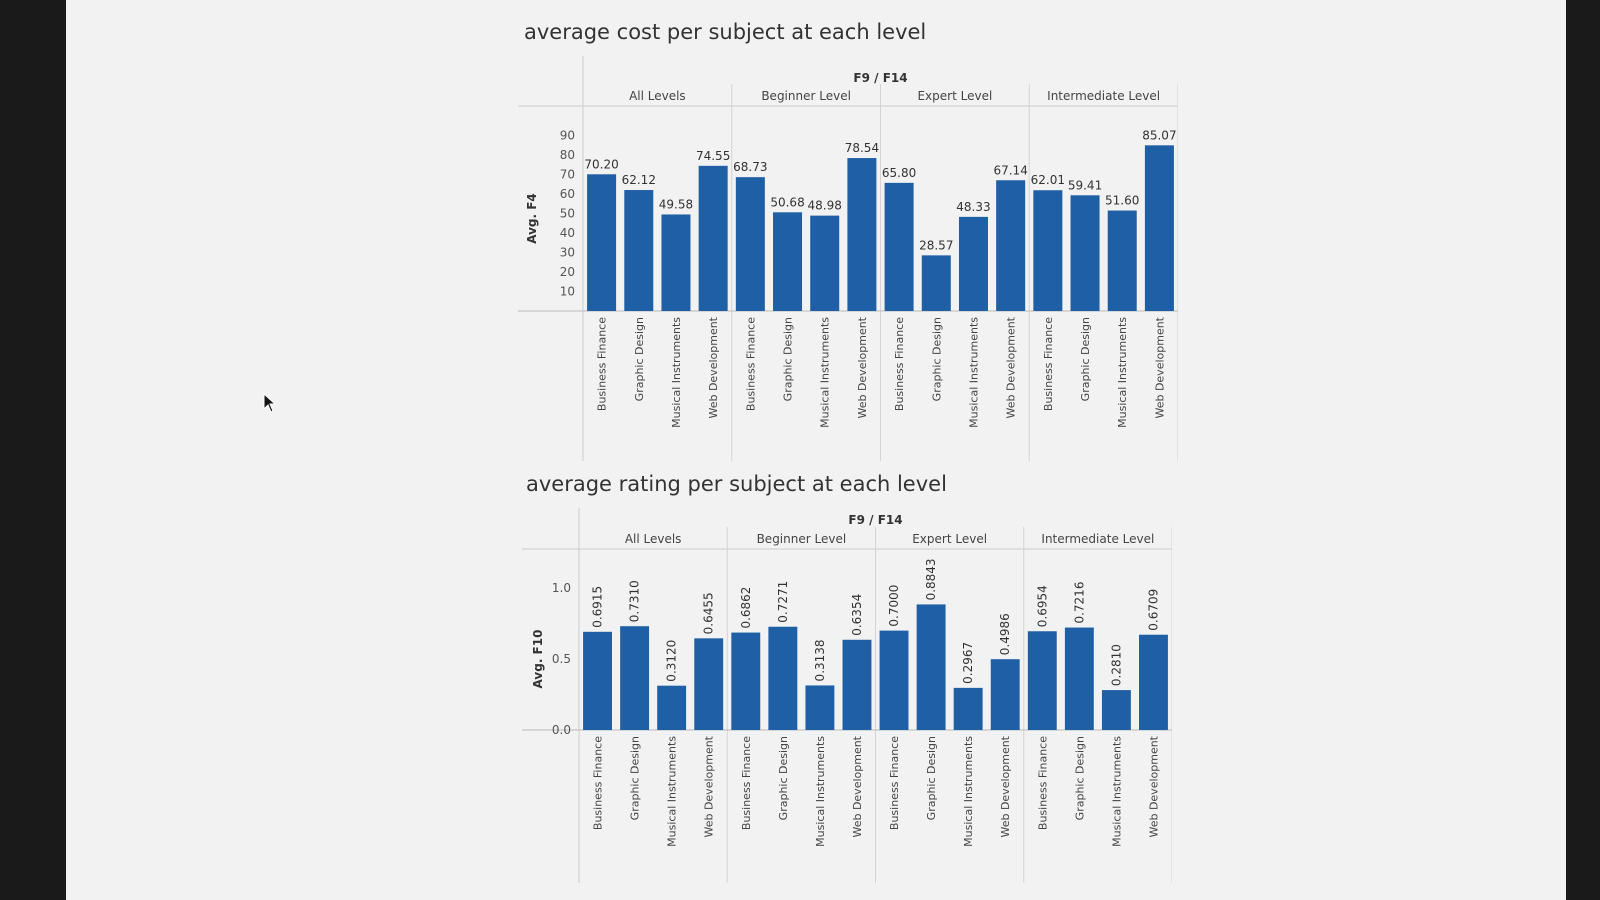 Image resolution: width=1600 pixels, height=900 pixels. I want to click on y-tick-label: 0.5, so click(561, 659).